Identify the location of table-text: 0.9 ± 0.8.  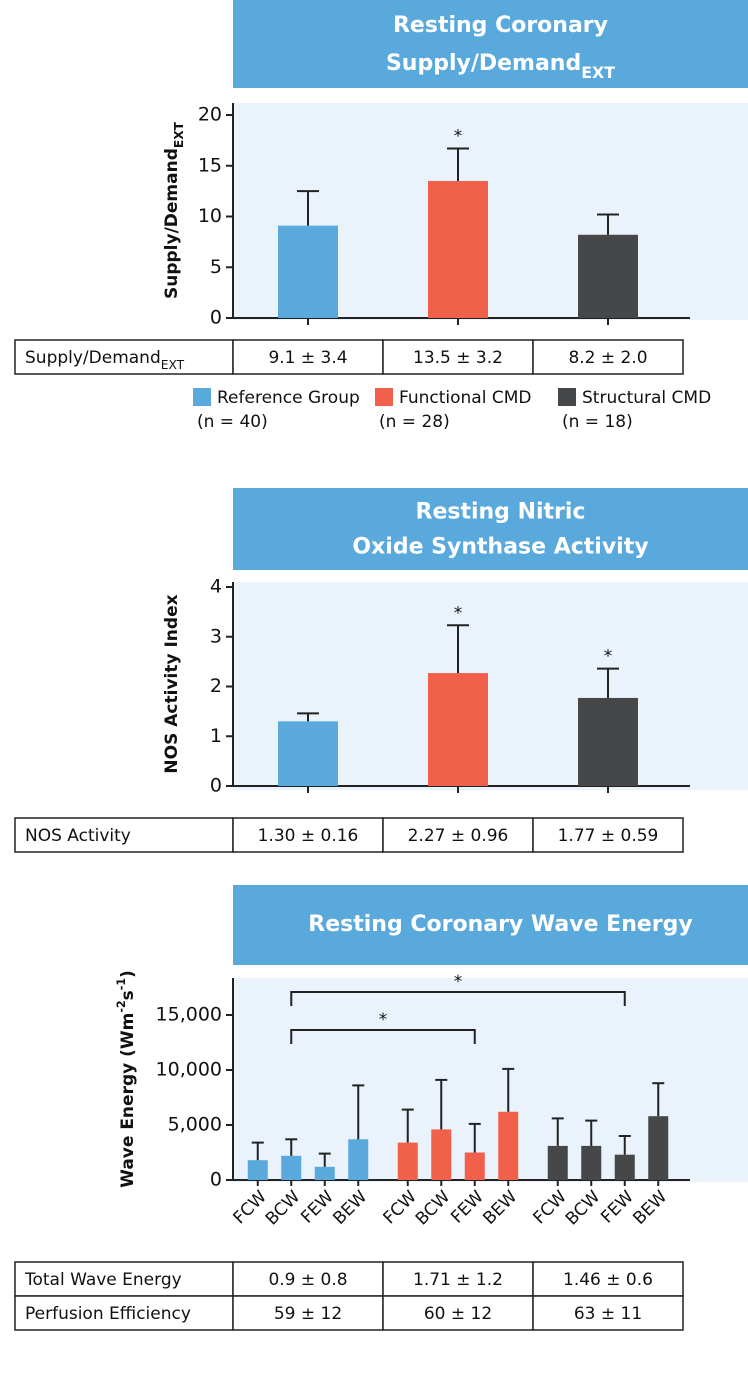
(307, 1280).